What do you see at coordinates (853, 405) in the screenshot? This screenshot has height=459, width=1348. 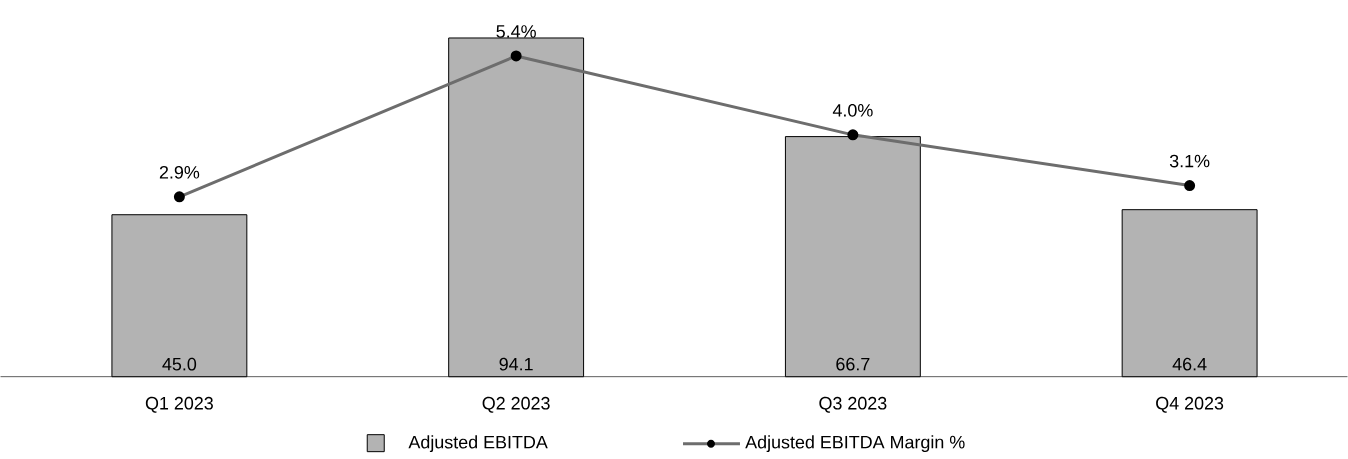 I see `x-tick-label: Q3 2023` at bounding box center [853, 405].